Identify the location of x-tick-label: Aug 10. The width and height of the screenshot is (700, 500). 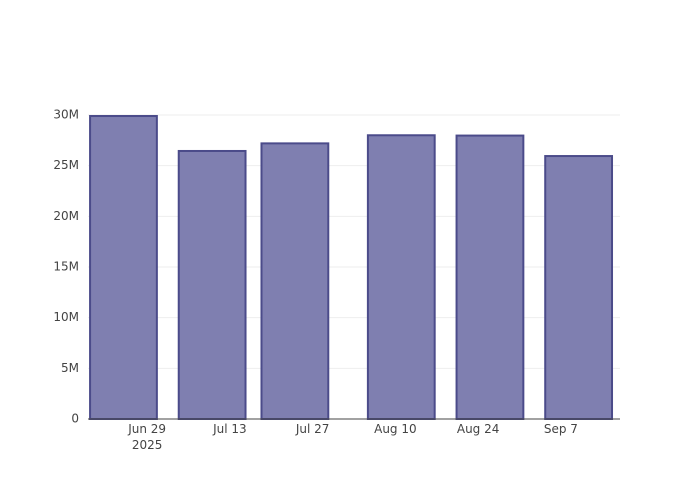
(395, 429).